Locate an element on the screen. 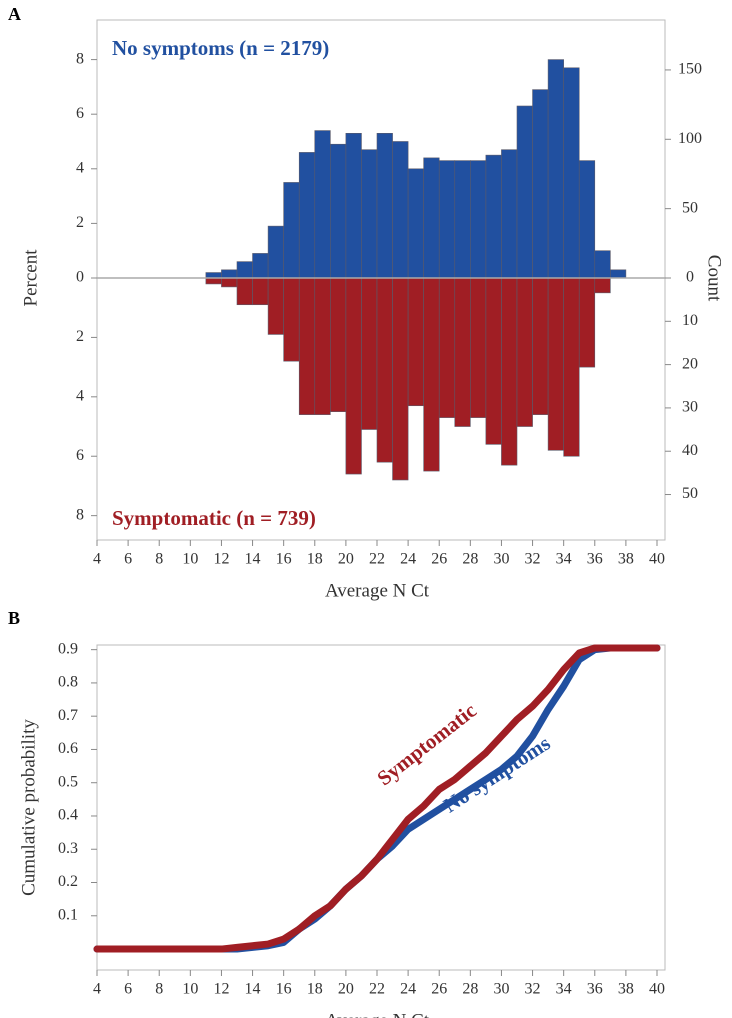 The width and height of the screenshot is (732, 1018). y-tick-label: 2 is located at coordinates (80, 336).